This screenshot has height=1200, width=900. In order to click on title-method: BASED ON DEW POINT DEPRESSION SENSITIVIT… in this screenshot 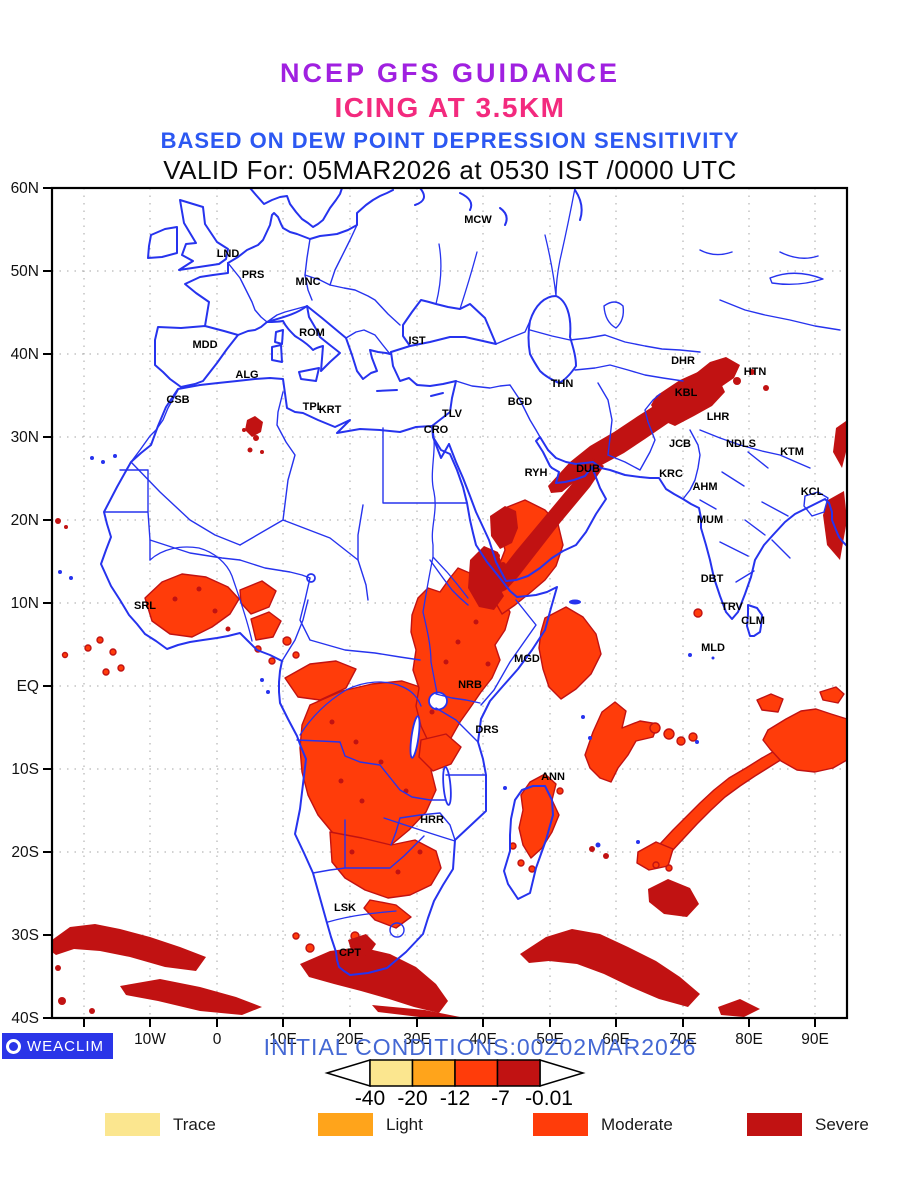, I will do `click(450, 140)`.